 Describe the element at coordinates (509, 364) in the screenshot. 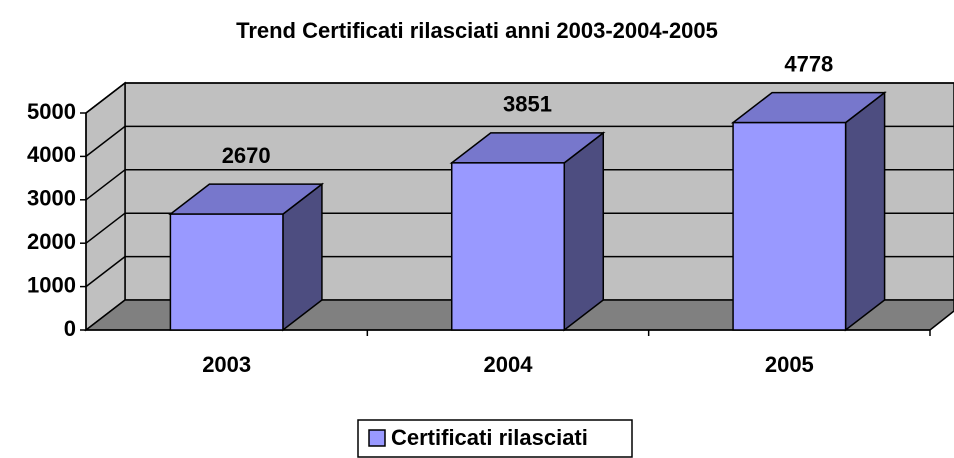

I see `x-tick-label: 2004` at that location.